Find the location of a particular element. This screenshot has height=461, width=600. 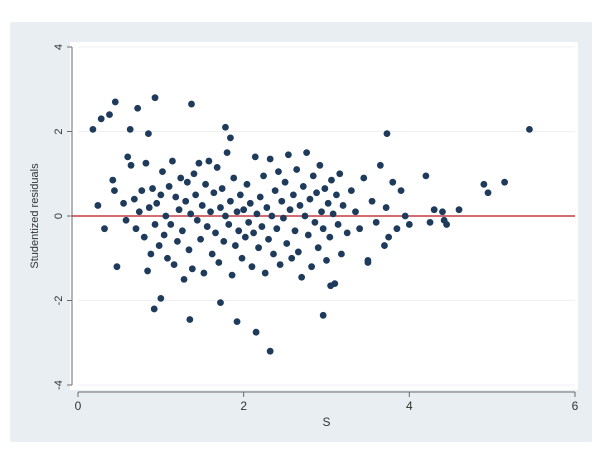

x-tick-label: 4 is located at coordinates (409, 406).